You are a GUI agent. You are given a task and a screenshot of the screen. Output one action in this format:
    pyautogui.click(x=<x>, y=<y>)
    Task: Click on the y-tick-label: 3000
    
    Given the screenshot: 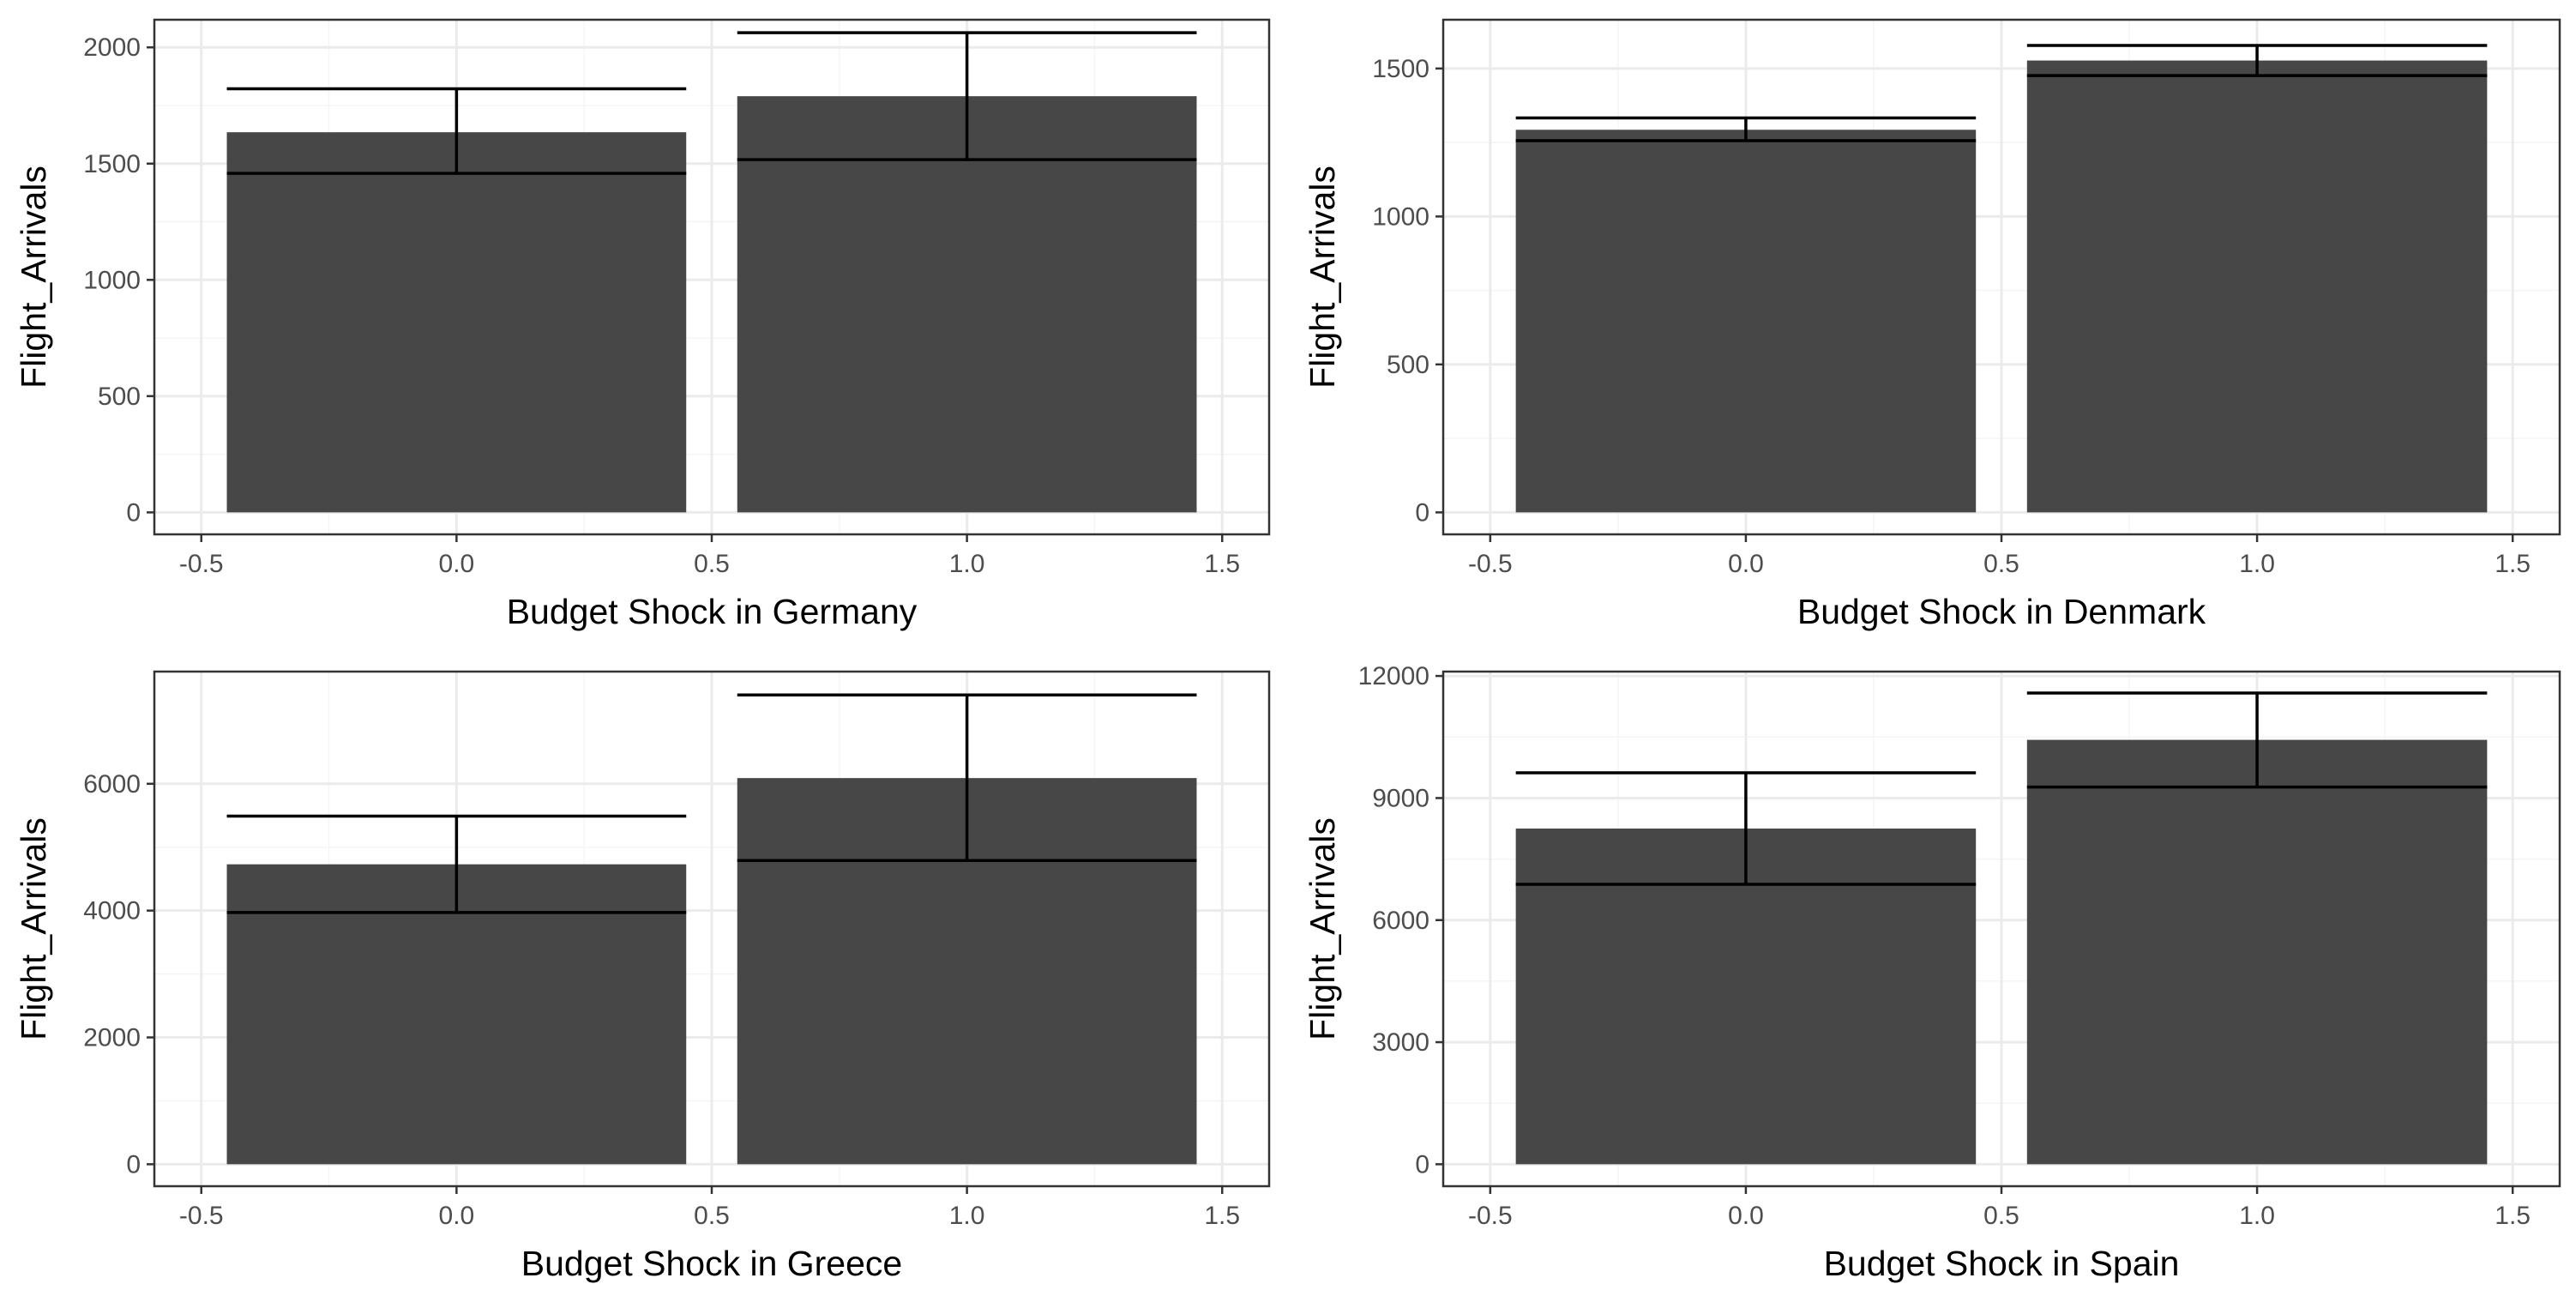 What is the action you would take?
    pyautogui.click(x=1400, y=1042)
    